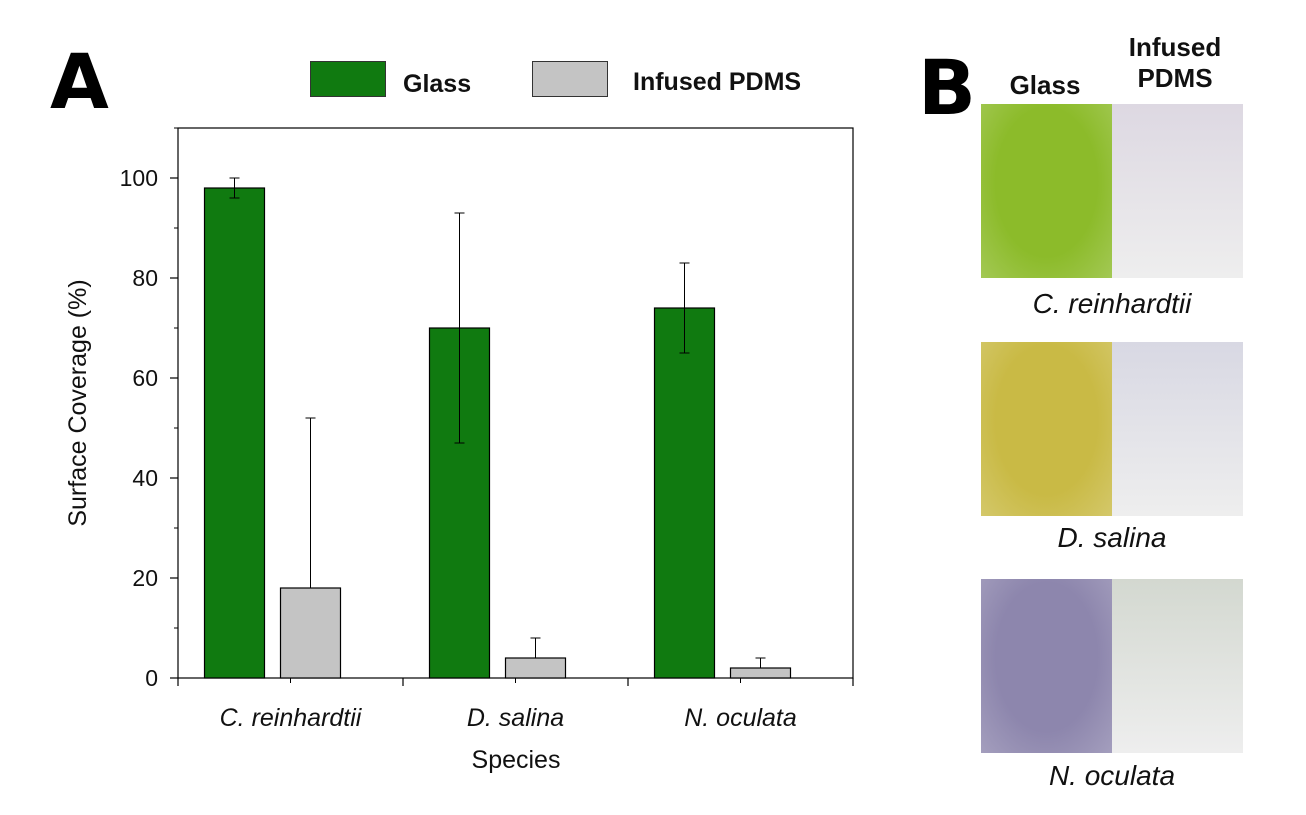 The height and width of the screenshot is (815, 1306). Describe the element at coordinates (348, 79) in the screenshot. I see `legend-swatch-glass` at that location.